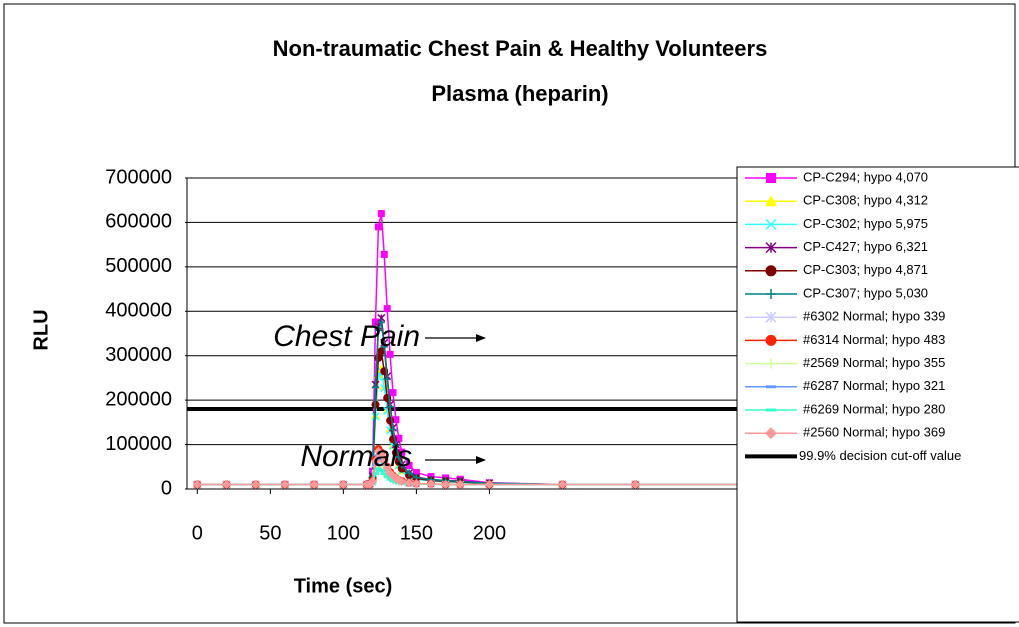  What do you see at coordinates (346, 336) in the screenshot?
I see `annotation: Chest Pain` at bounding box center [346, 336].